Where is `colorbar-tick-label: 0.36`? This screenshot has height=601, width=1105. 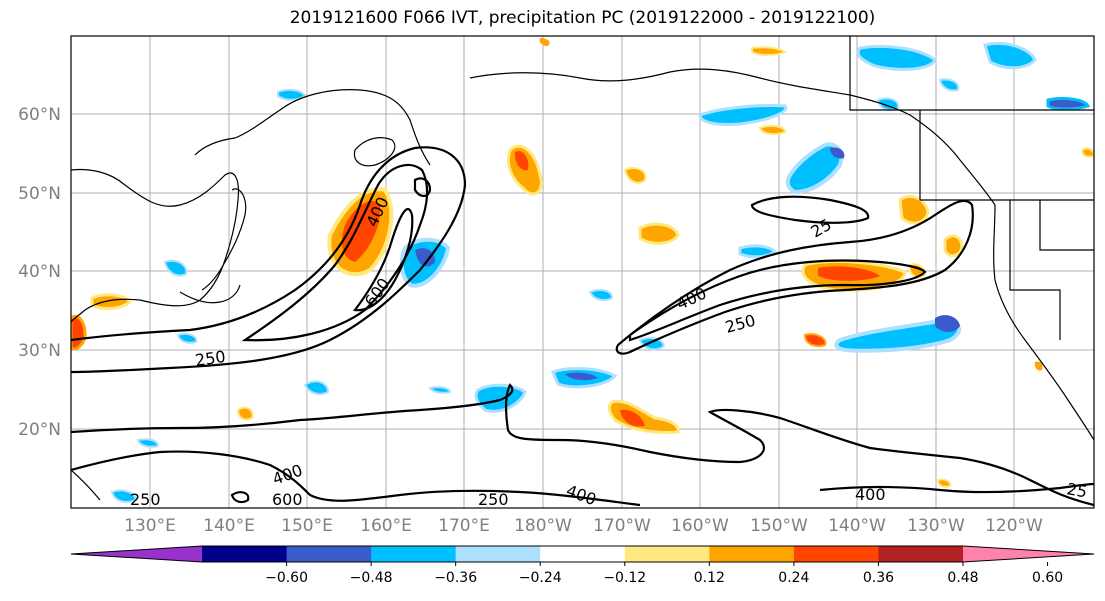 colorbar-tick-label: 0.36 is located at coordinates (878, 578).